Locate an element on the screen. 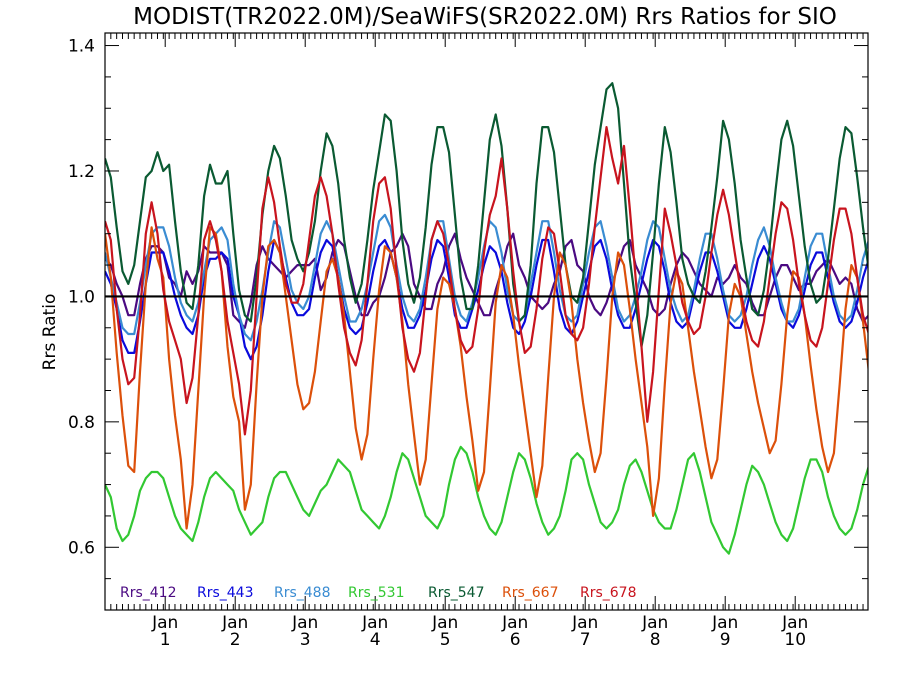 This screenshot has height=675, width=900. x-tick-label-year: 7 is located at coordinates (585, 640).